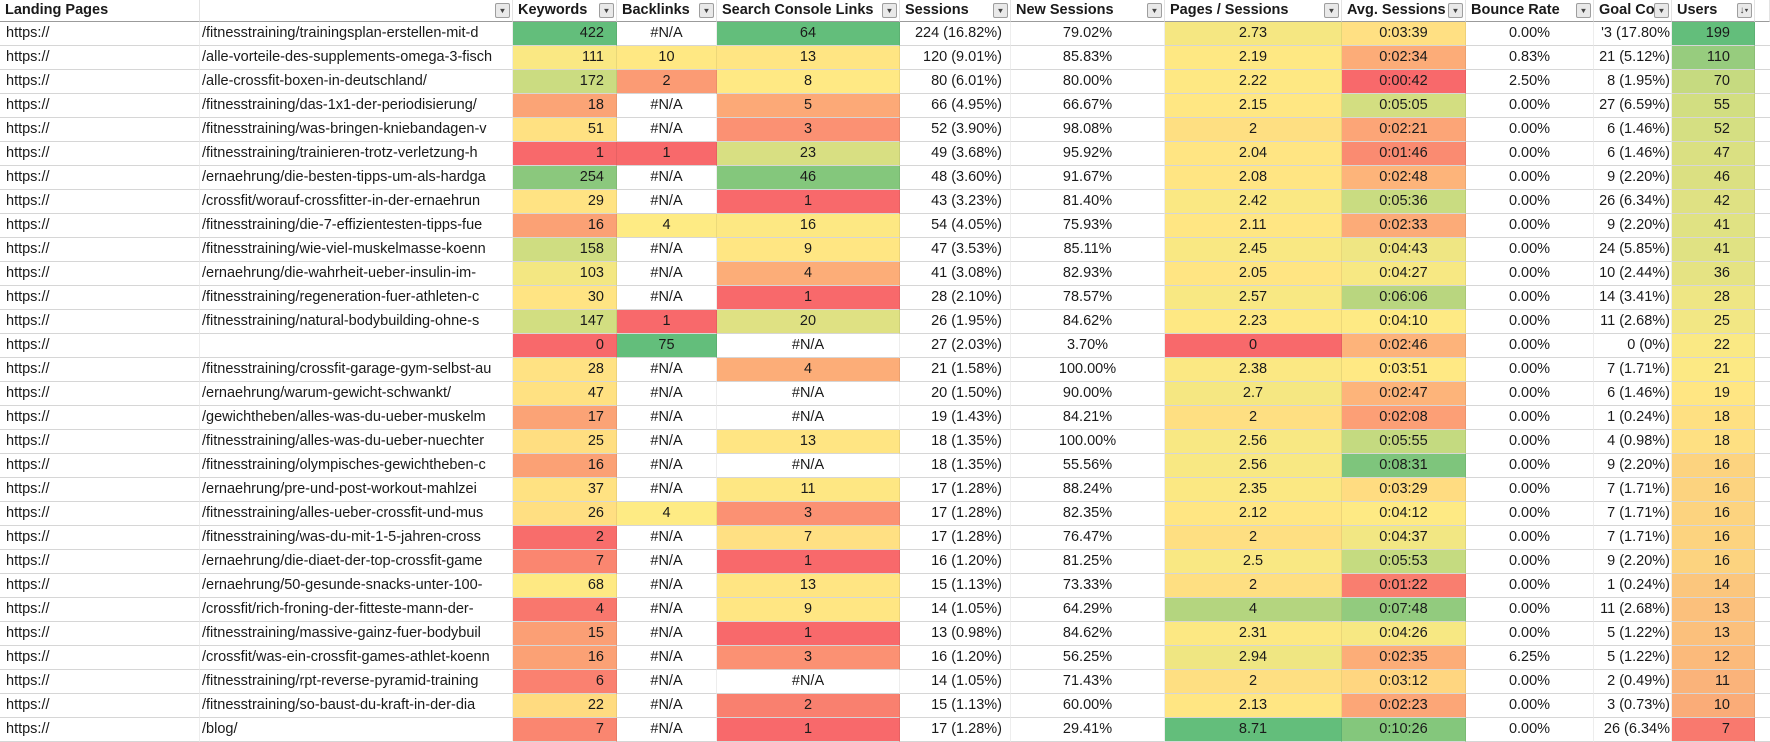  I want to click on cell-backlinks: 10, so click(667, 58).